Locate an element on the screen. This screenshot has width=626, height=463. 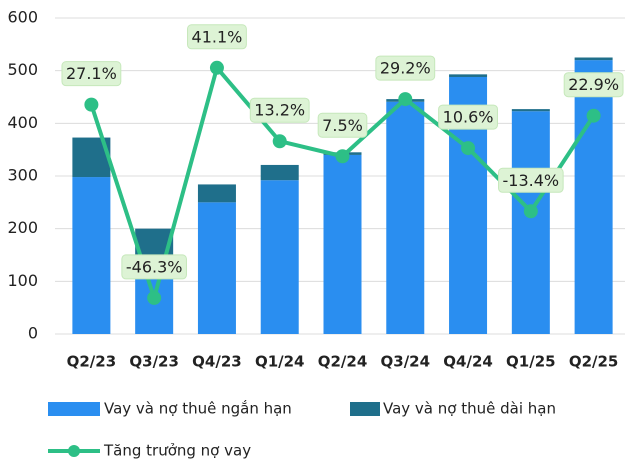
data-label: 29.2% is located at coordinates (405, 68).